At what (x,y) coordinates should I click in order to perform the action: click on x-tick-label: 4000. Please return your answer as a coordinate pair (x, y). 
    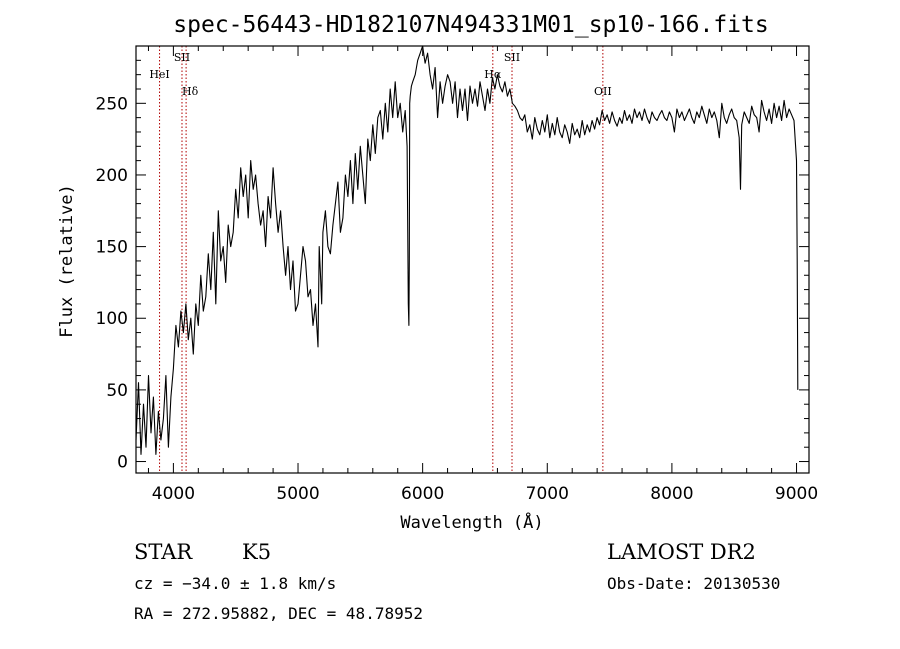
    Looking at the image, I should click on (173, 494).